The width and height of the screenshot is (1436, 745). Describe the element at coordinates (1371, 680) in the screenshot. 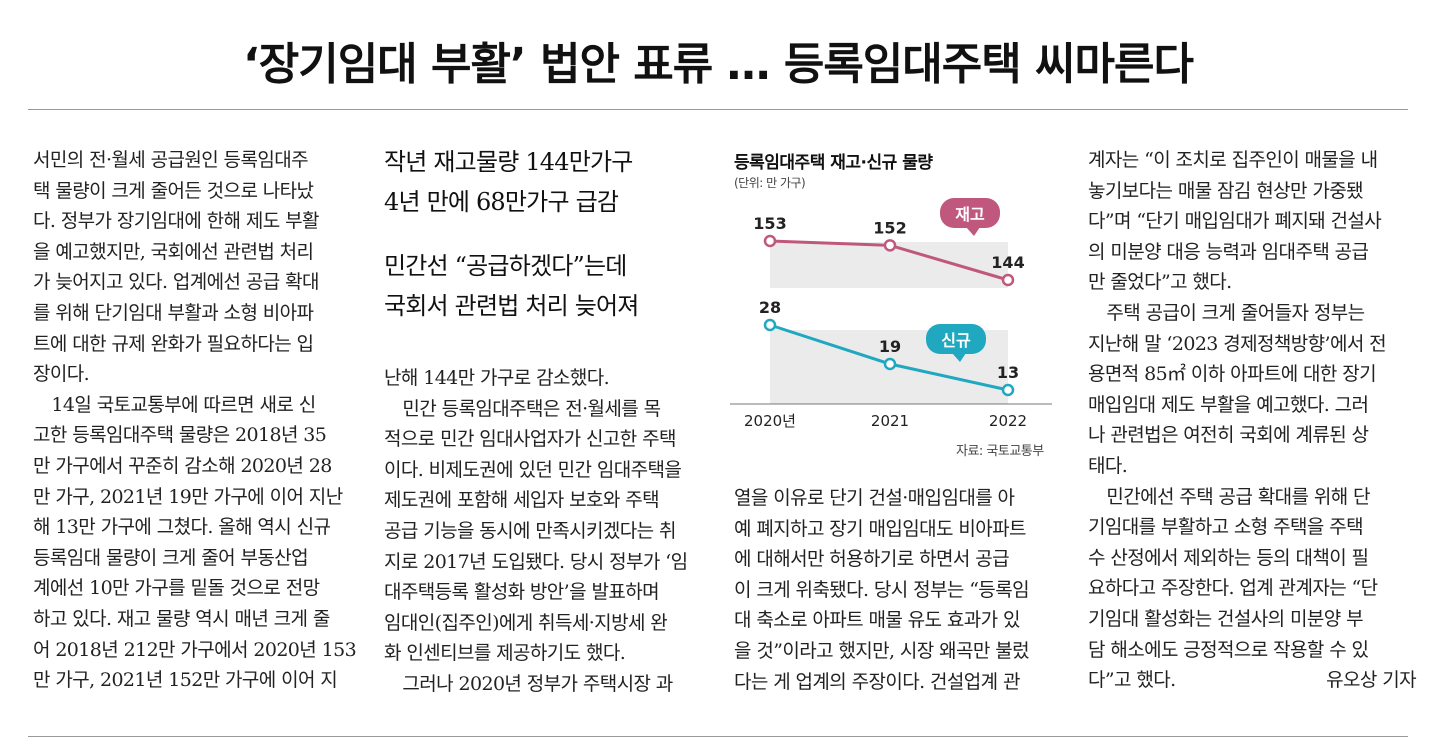

I see `byline: 유오상 기자` at that location.